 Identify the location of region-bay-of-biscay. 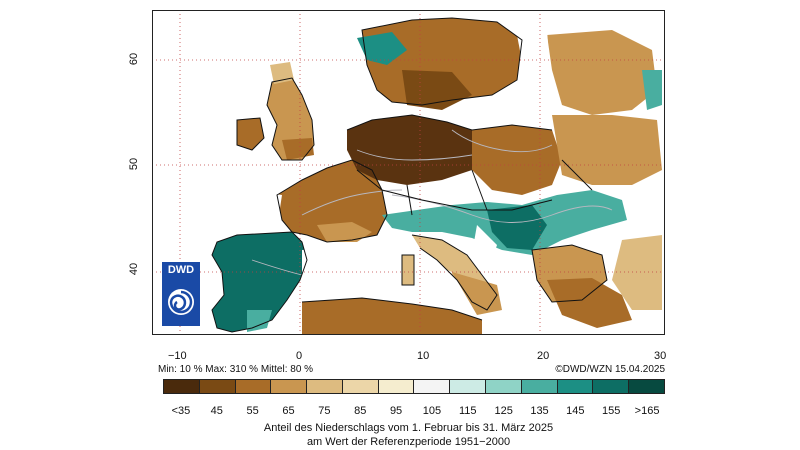
(264, 211).